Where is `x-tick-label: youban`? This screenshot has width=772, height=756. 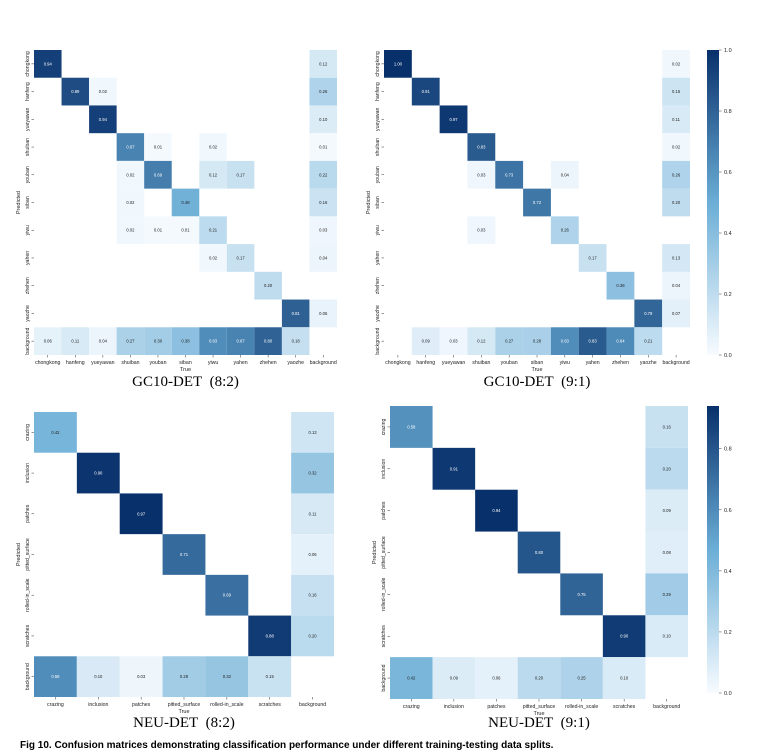
x-tick-label: youban is located at coordinates (157, 363).